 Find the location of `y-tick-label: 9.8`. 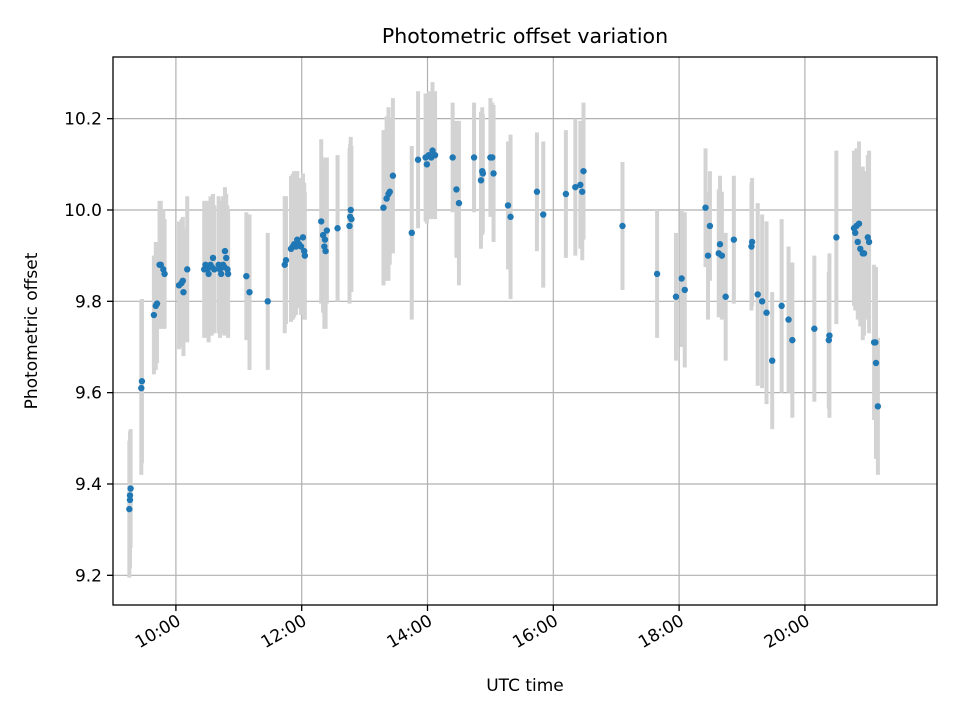

y-tick-label: 9.8 is located at coordinates (88, 302).